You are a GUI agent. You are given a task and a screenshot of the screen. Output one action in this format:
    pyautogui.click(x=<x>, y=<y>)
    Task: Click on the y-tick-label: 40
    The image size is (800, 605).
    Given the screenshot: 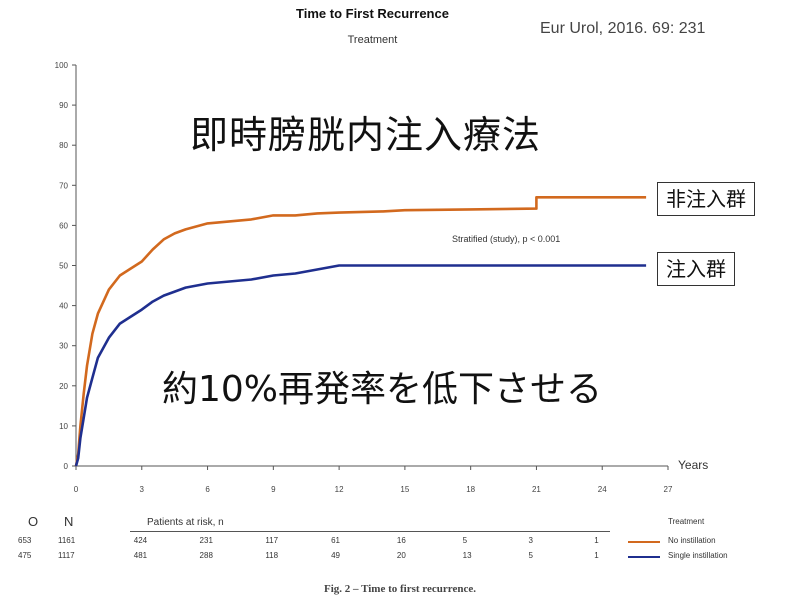 What is the action you would take?
    pyautogui.click(x=63, y=306)
    